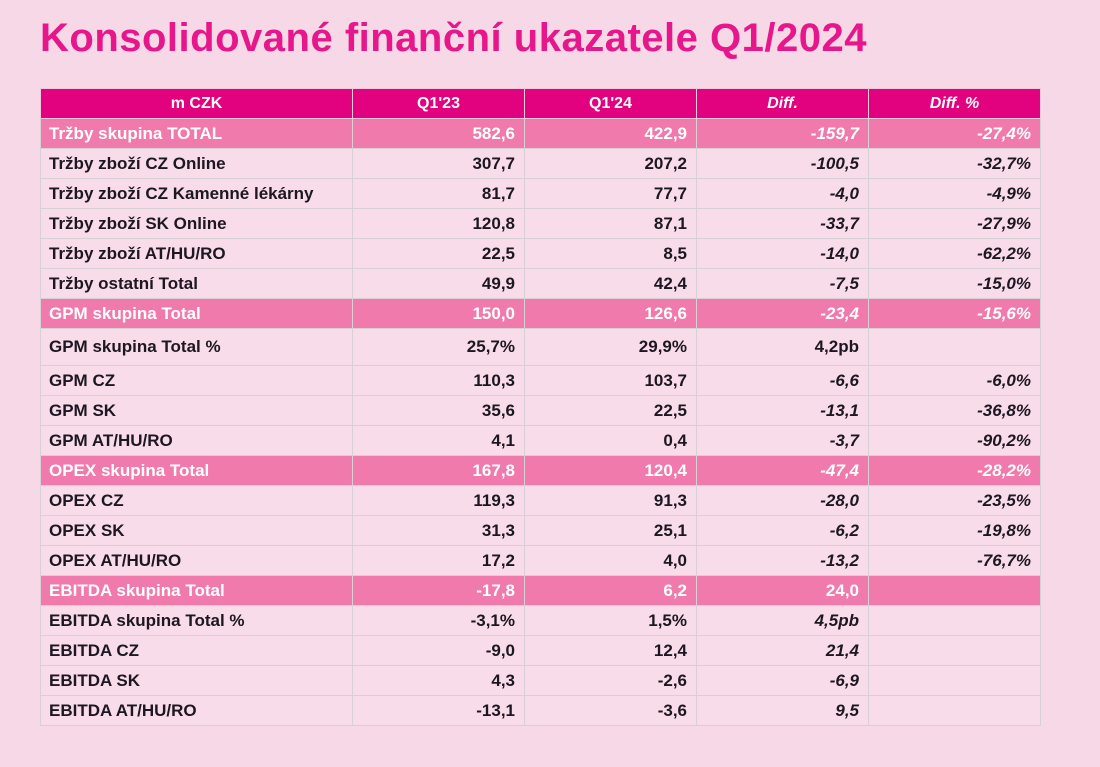 Image resolution: width=1100 pixels, height=767 pixels. What do you see at coordinates (782, 133) in the screenshot?
I see `value-cell: -159,7` at bounding box center [782, 133].